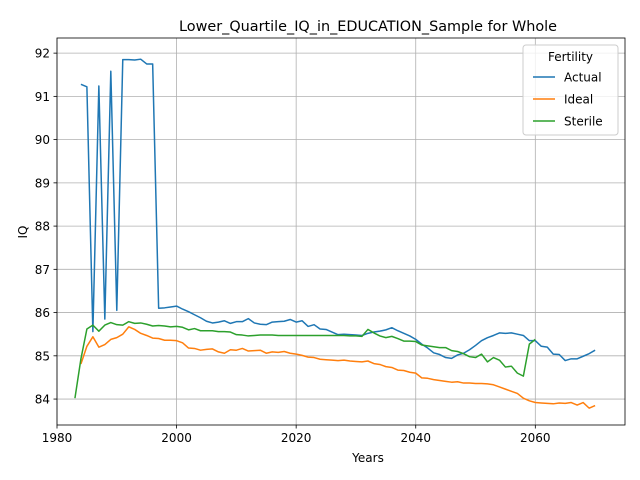  I want to click on legend-title: Fertility, so click(570, 57).